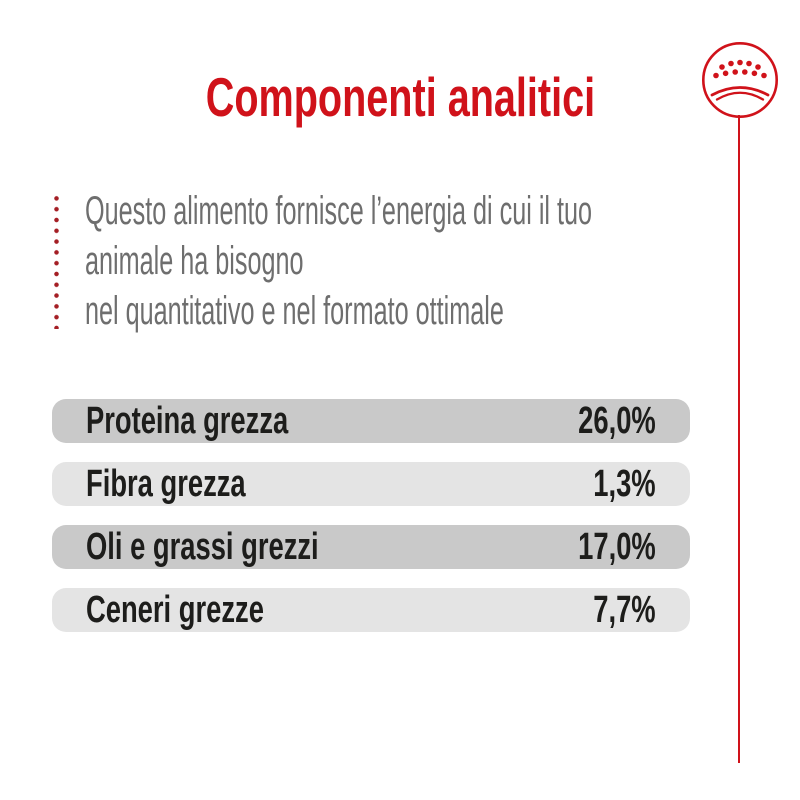  I want to click on royal-canin-crown-icon, so click(740, 80).